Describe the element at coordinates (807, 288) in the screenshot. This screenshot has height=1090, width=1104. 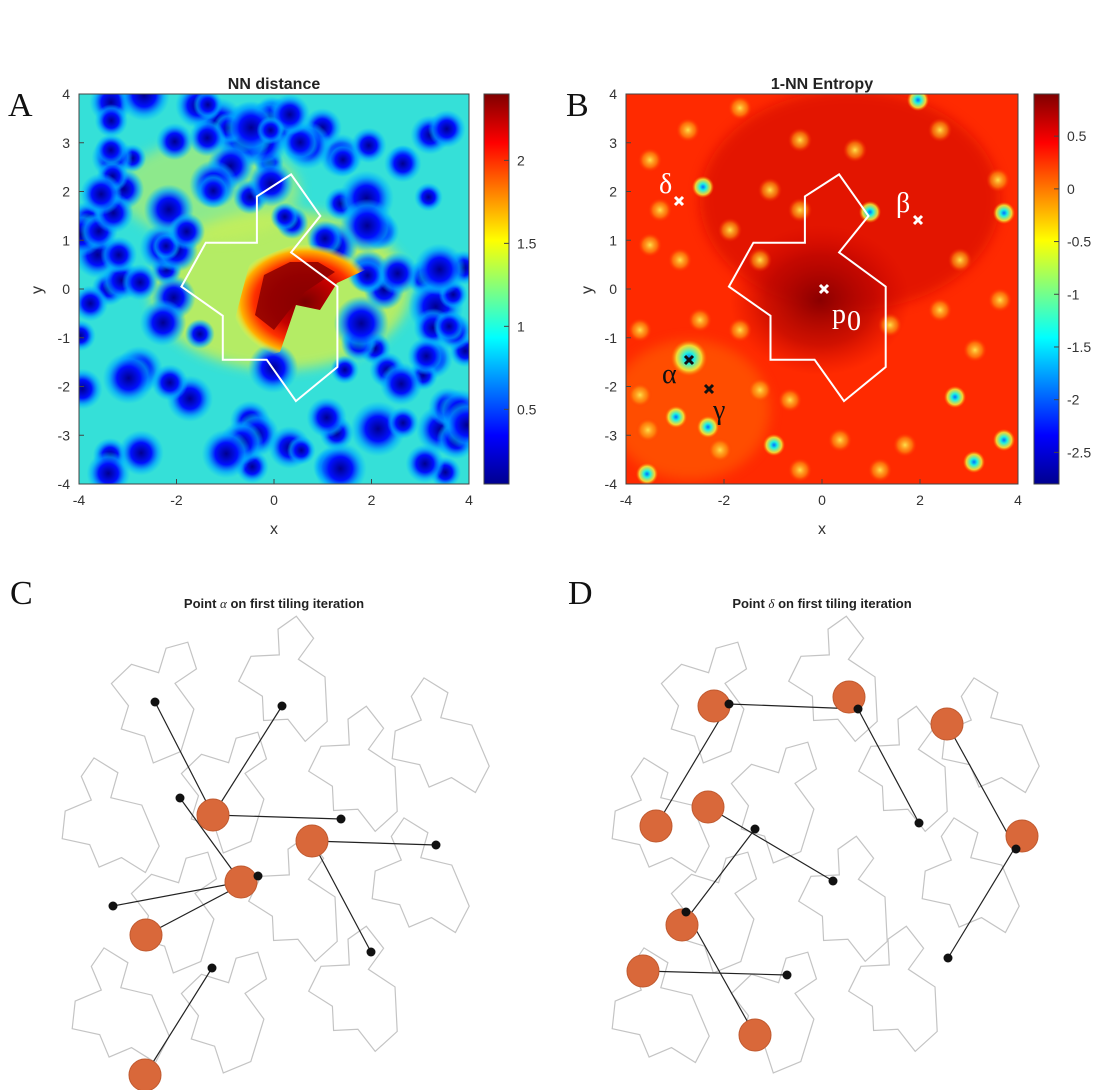
I see `panel-b-tile-outline` at that location.